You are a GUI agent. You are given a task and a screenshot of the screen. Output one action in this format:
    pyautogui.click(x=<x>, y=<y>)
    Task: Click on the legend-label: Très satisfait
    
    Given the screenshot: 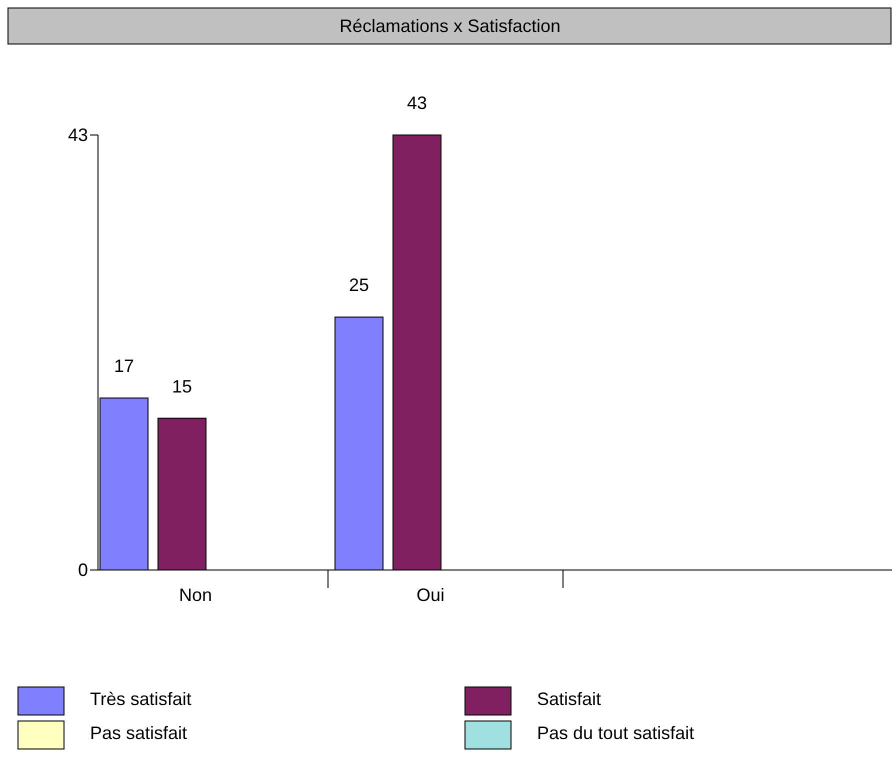 What is the action you would take?
    pyautogui.click(x=141, y=699)
    